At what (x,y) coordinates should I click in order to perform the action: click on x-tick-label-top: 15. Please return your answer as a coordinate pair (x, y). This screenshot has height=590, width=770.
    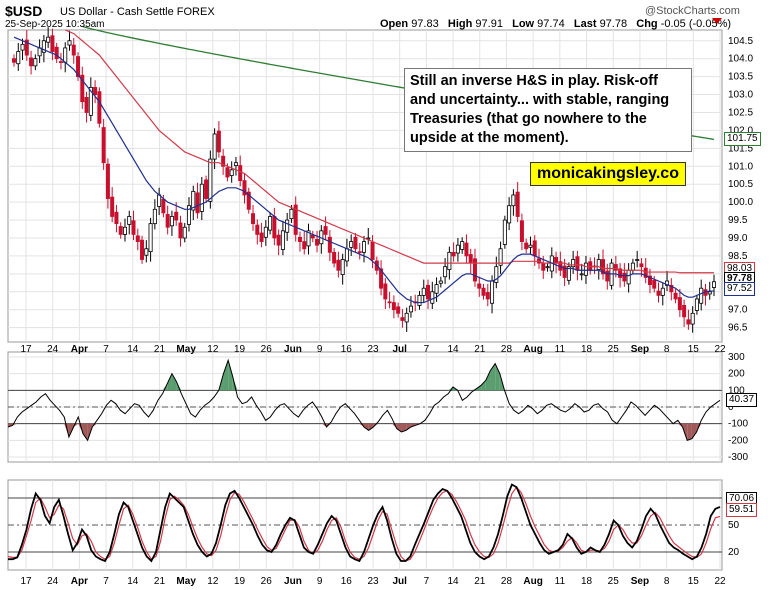
    Looking at the image, I should click on (694, 349).